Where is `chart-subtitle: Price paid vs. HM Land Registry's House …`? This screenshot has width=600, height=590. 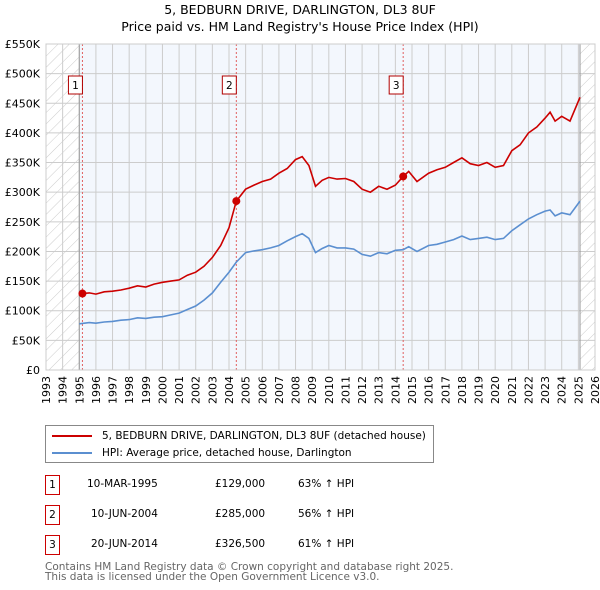
chart-subtitle: Price paid vs. HM Land Registry's House … is located at coordinates (300, 26).